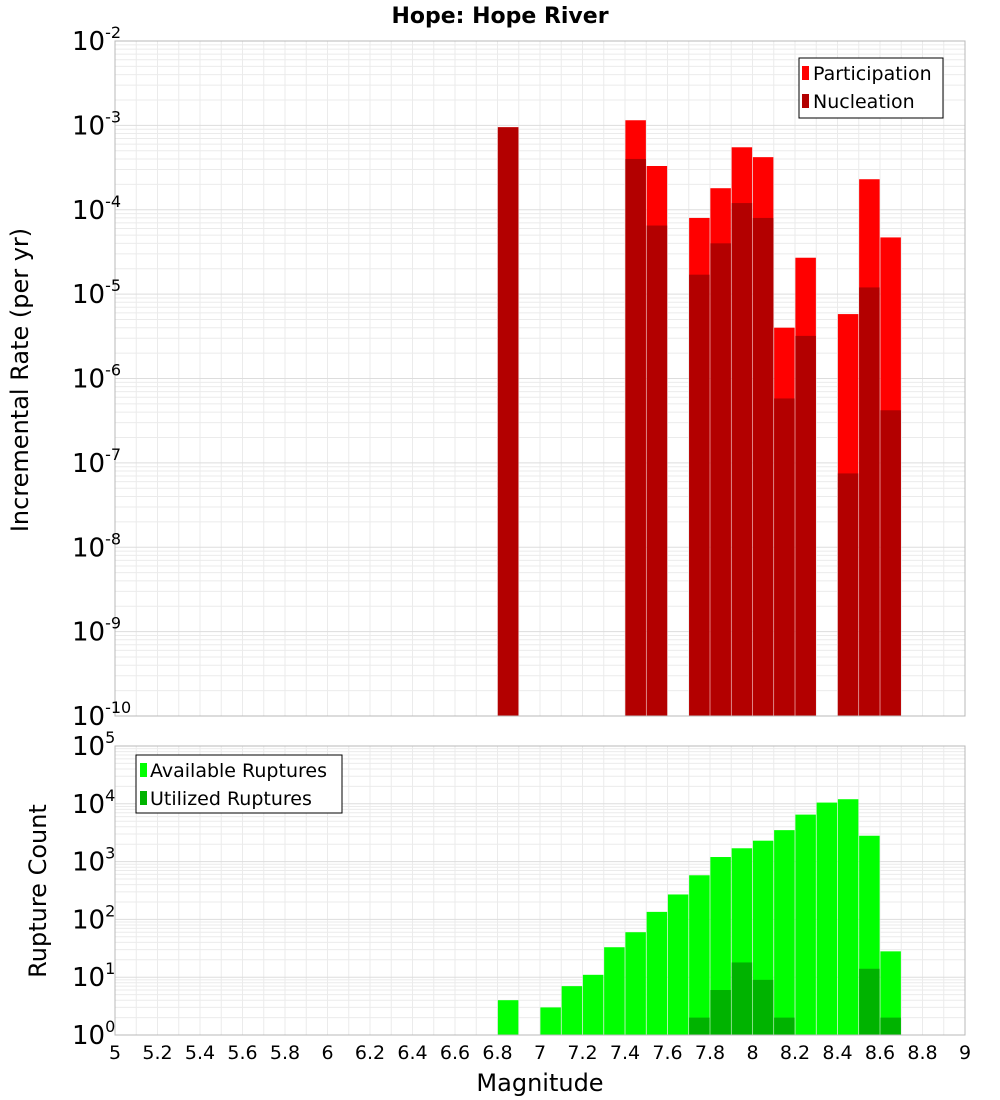  I want to click on chart-title: Hope: Hope River, so click(499, 16).